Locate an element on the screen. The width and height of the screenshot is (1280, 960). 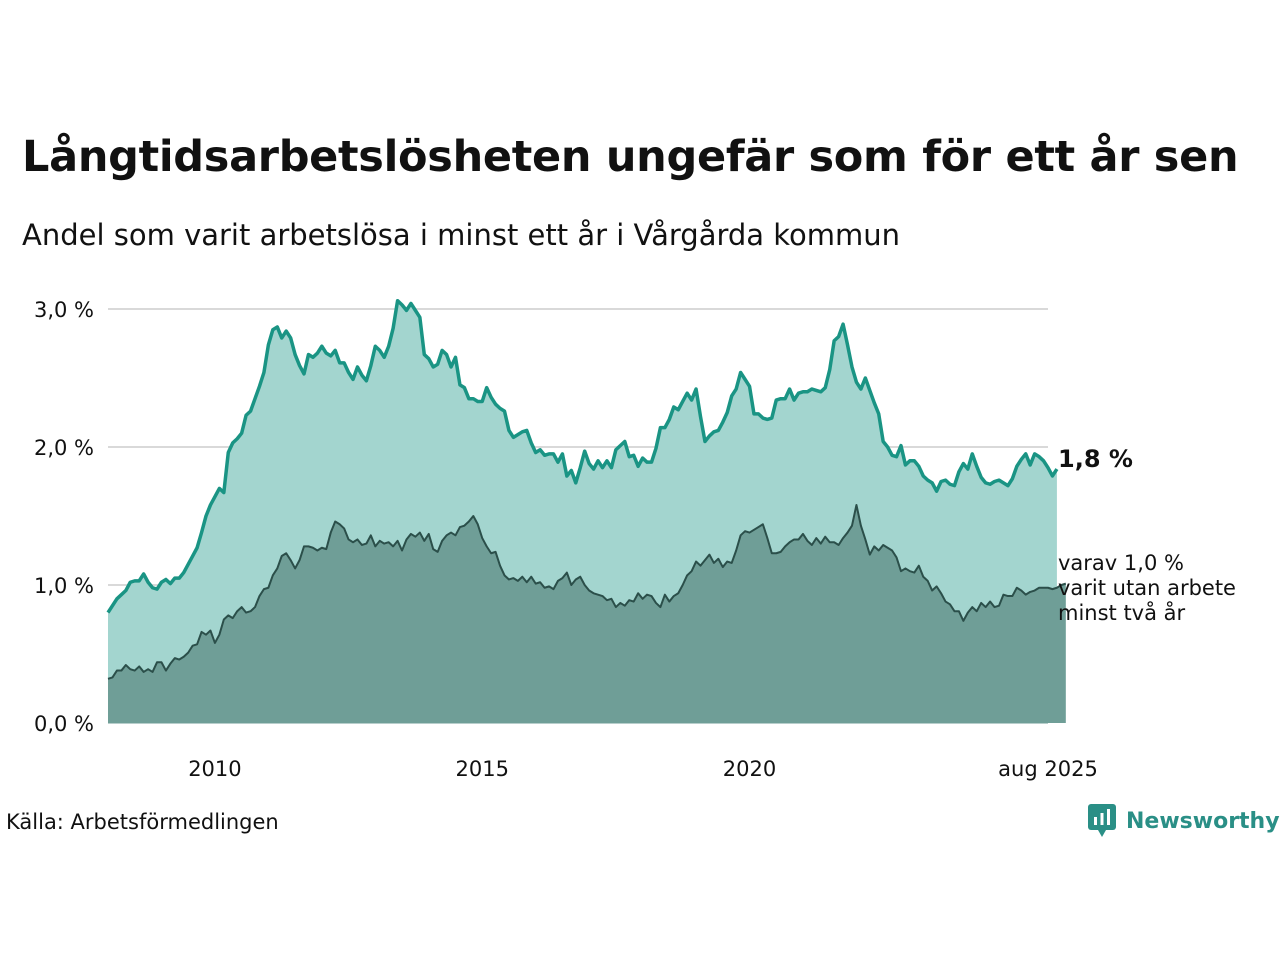
source-note: Källa: Arbetsförmedlingen is located at coordinates (142, 822).